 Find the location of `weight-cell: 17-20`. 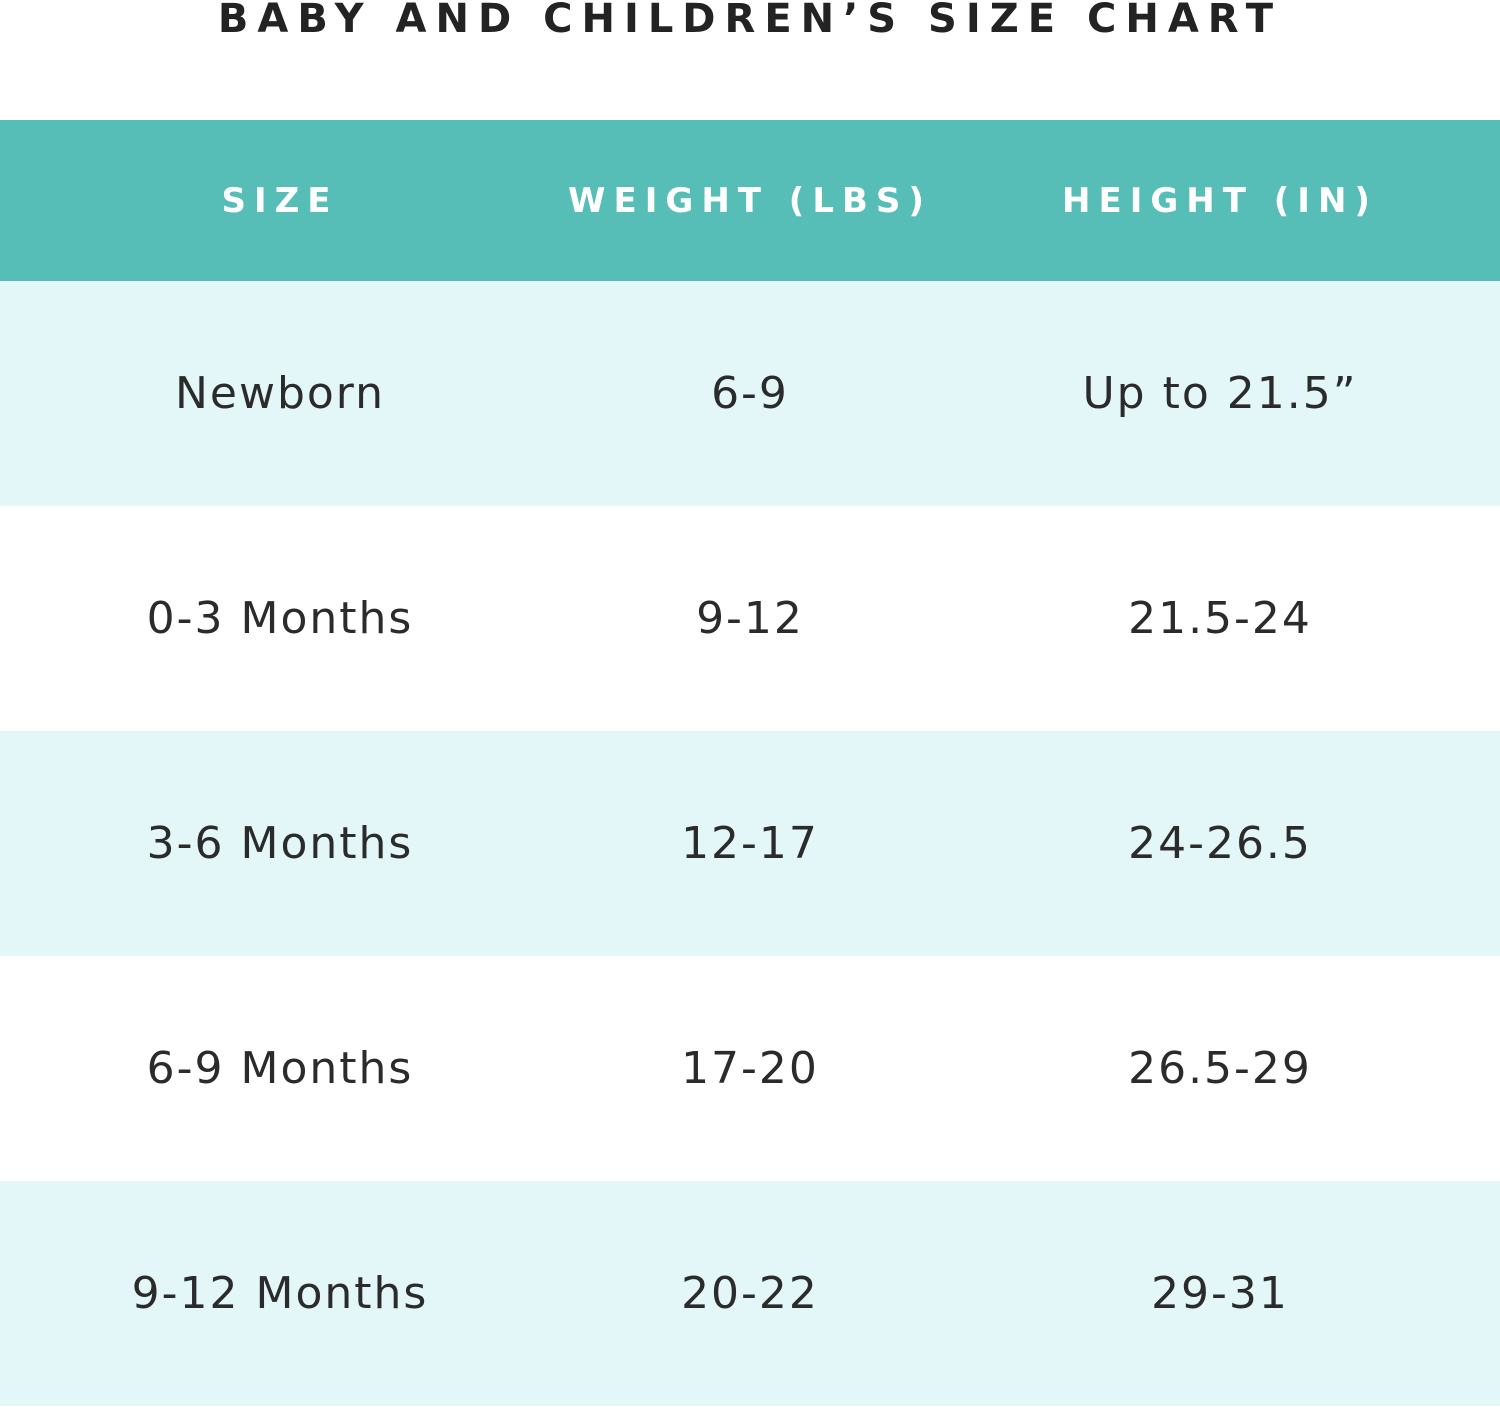

weight-cell: 17-20 is located at coordinates (750, 1068).